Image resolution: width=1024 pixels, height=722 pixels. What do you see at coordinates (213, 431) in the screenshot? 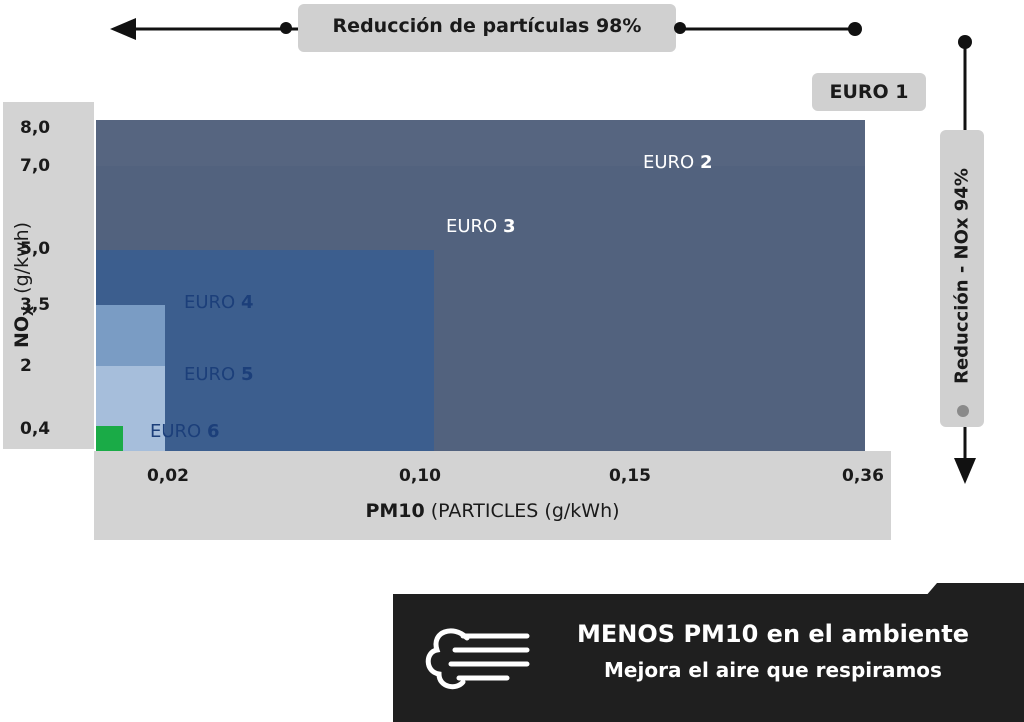
I see `euro-zone-label-number: 6` at bounding box center [213, 431].